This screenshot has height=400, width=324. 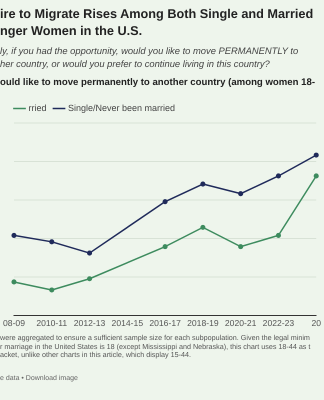 I want to click on x-tick-label: 08-09, so click(x=14, y=323).